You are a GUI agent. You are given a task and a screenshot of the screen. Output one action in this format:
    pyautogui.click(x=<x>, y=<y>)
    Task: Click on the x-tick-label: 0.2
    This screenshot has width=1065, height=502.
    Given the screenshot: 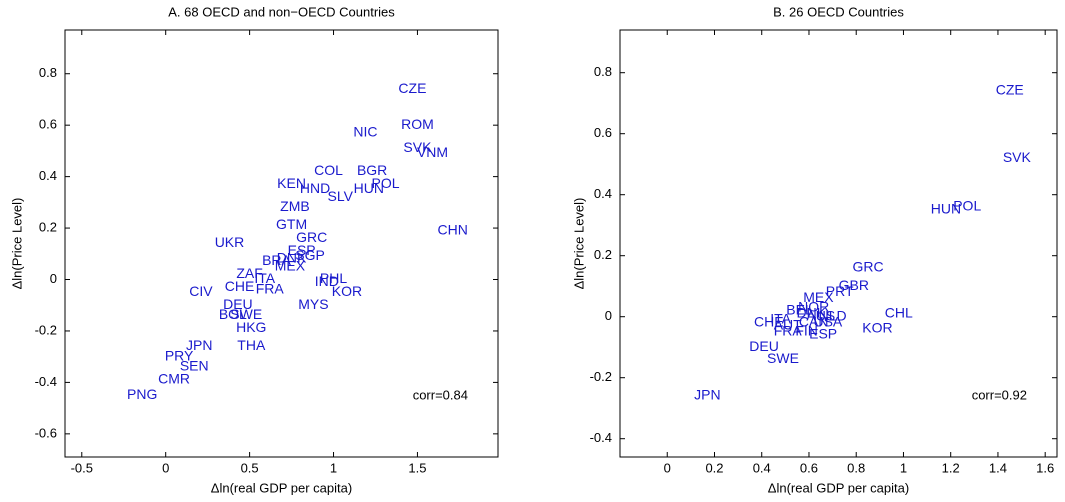 What is the action you would take?
    pyautogui.click(x=714, y=467)
    